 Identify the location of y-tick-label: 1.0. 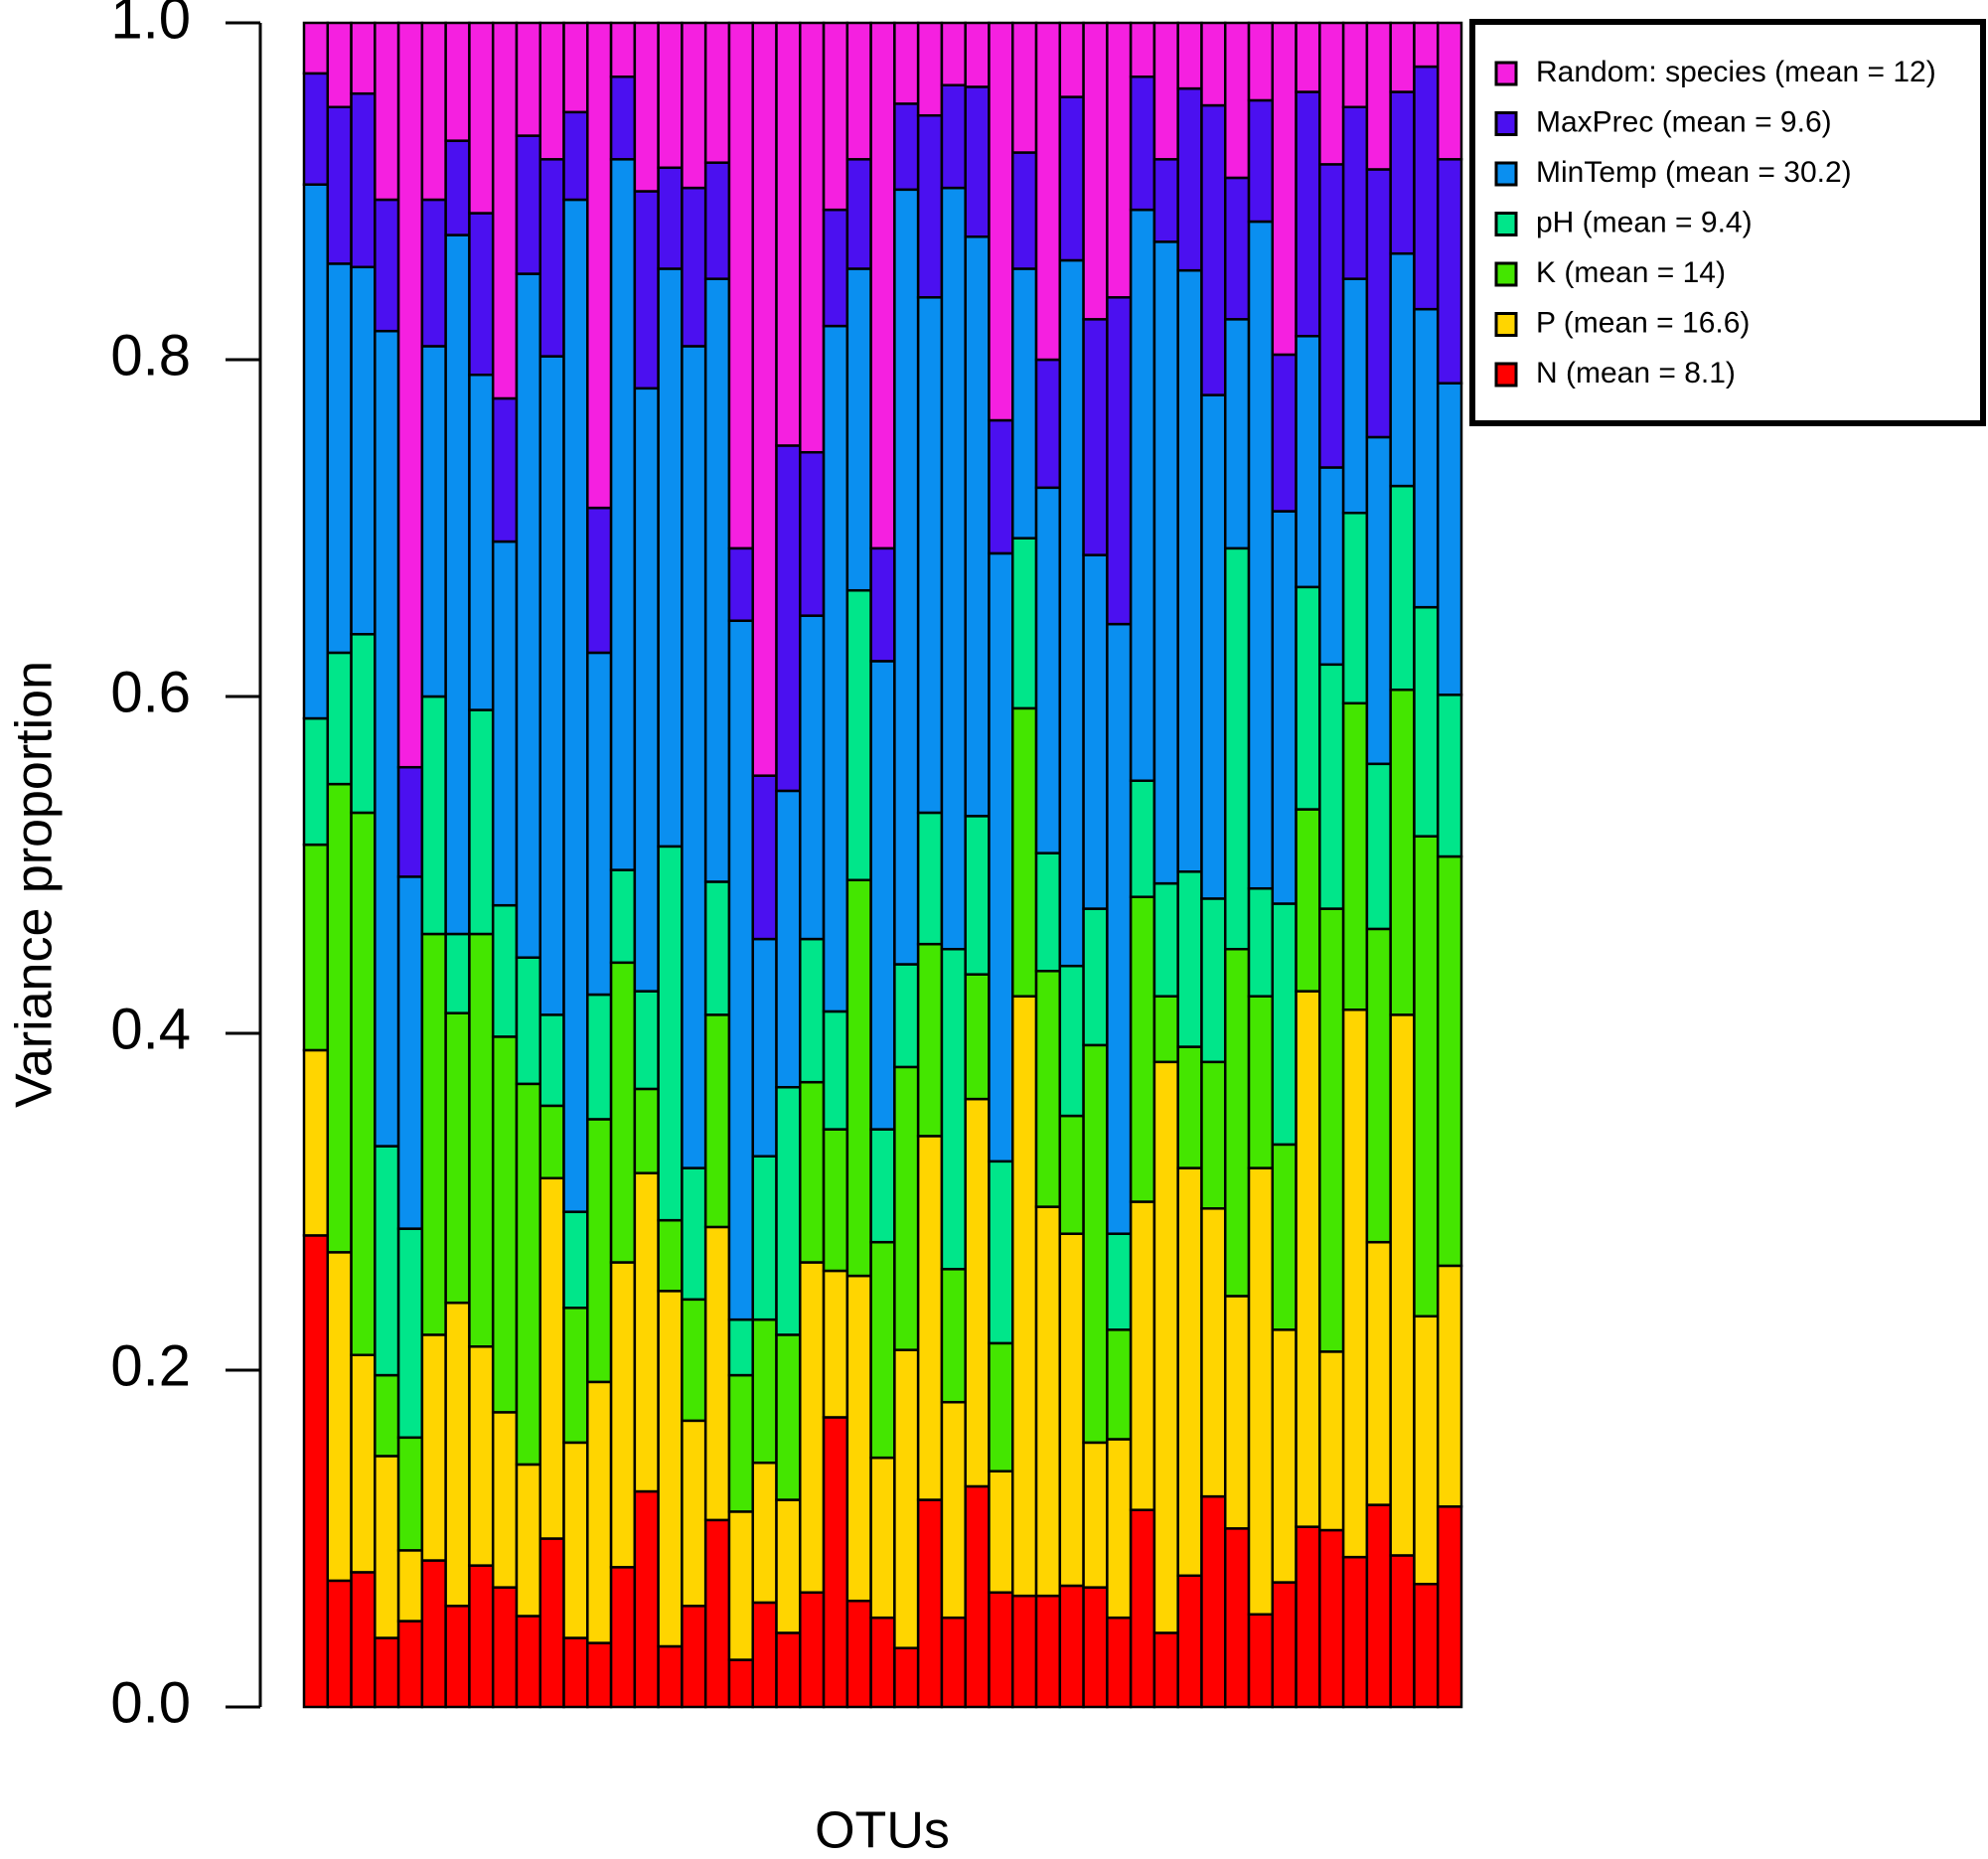
(150, 25).